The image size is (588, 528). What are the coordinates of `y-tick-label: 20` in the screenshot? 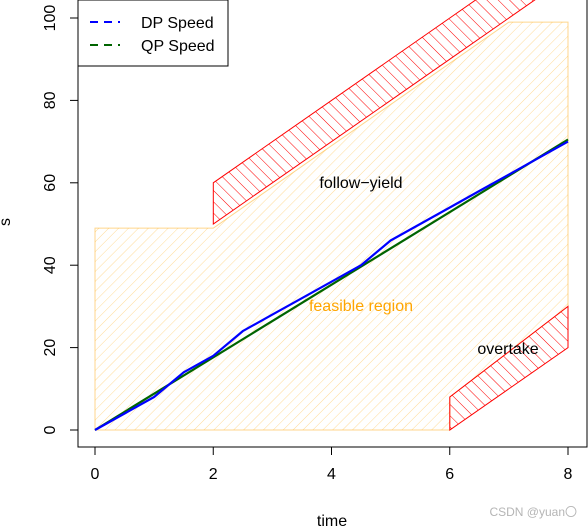 It's located at (50, 348).